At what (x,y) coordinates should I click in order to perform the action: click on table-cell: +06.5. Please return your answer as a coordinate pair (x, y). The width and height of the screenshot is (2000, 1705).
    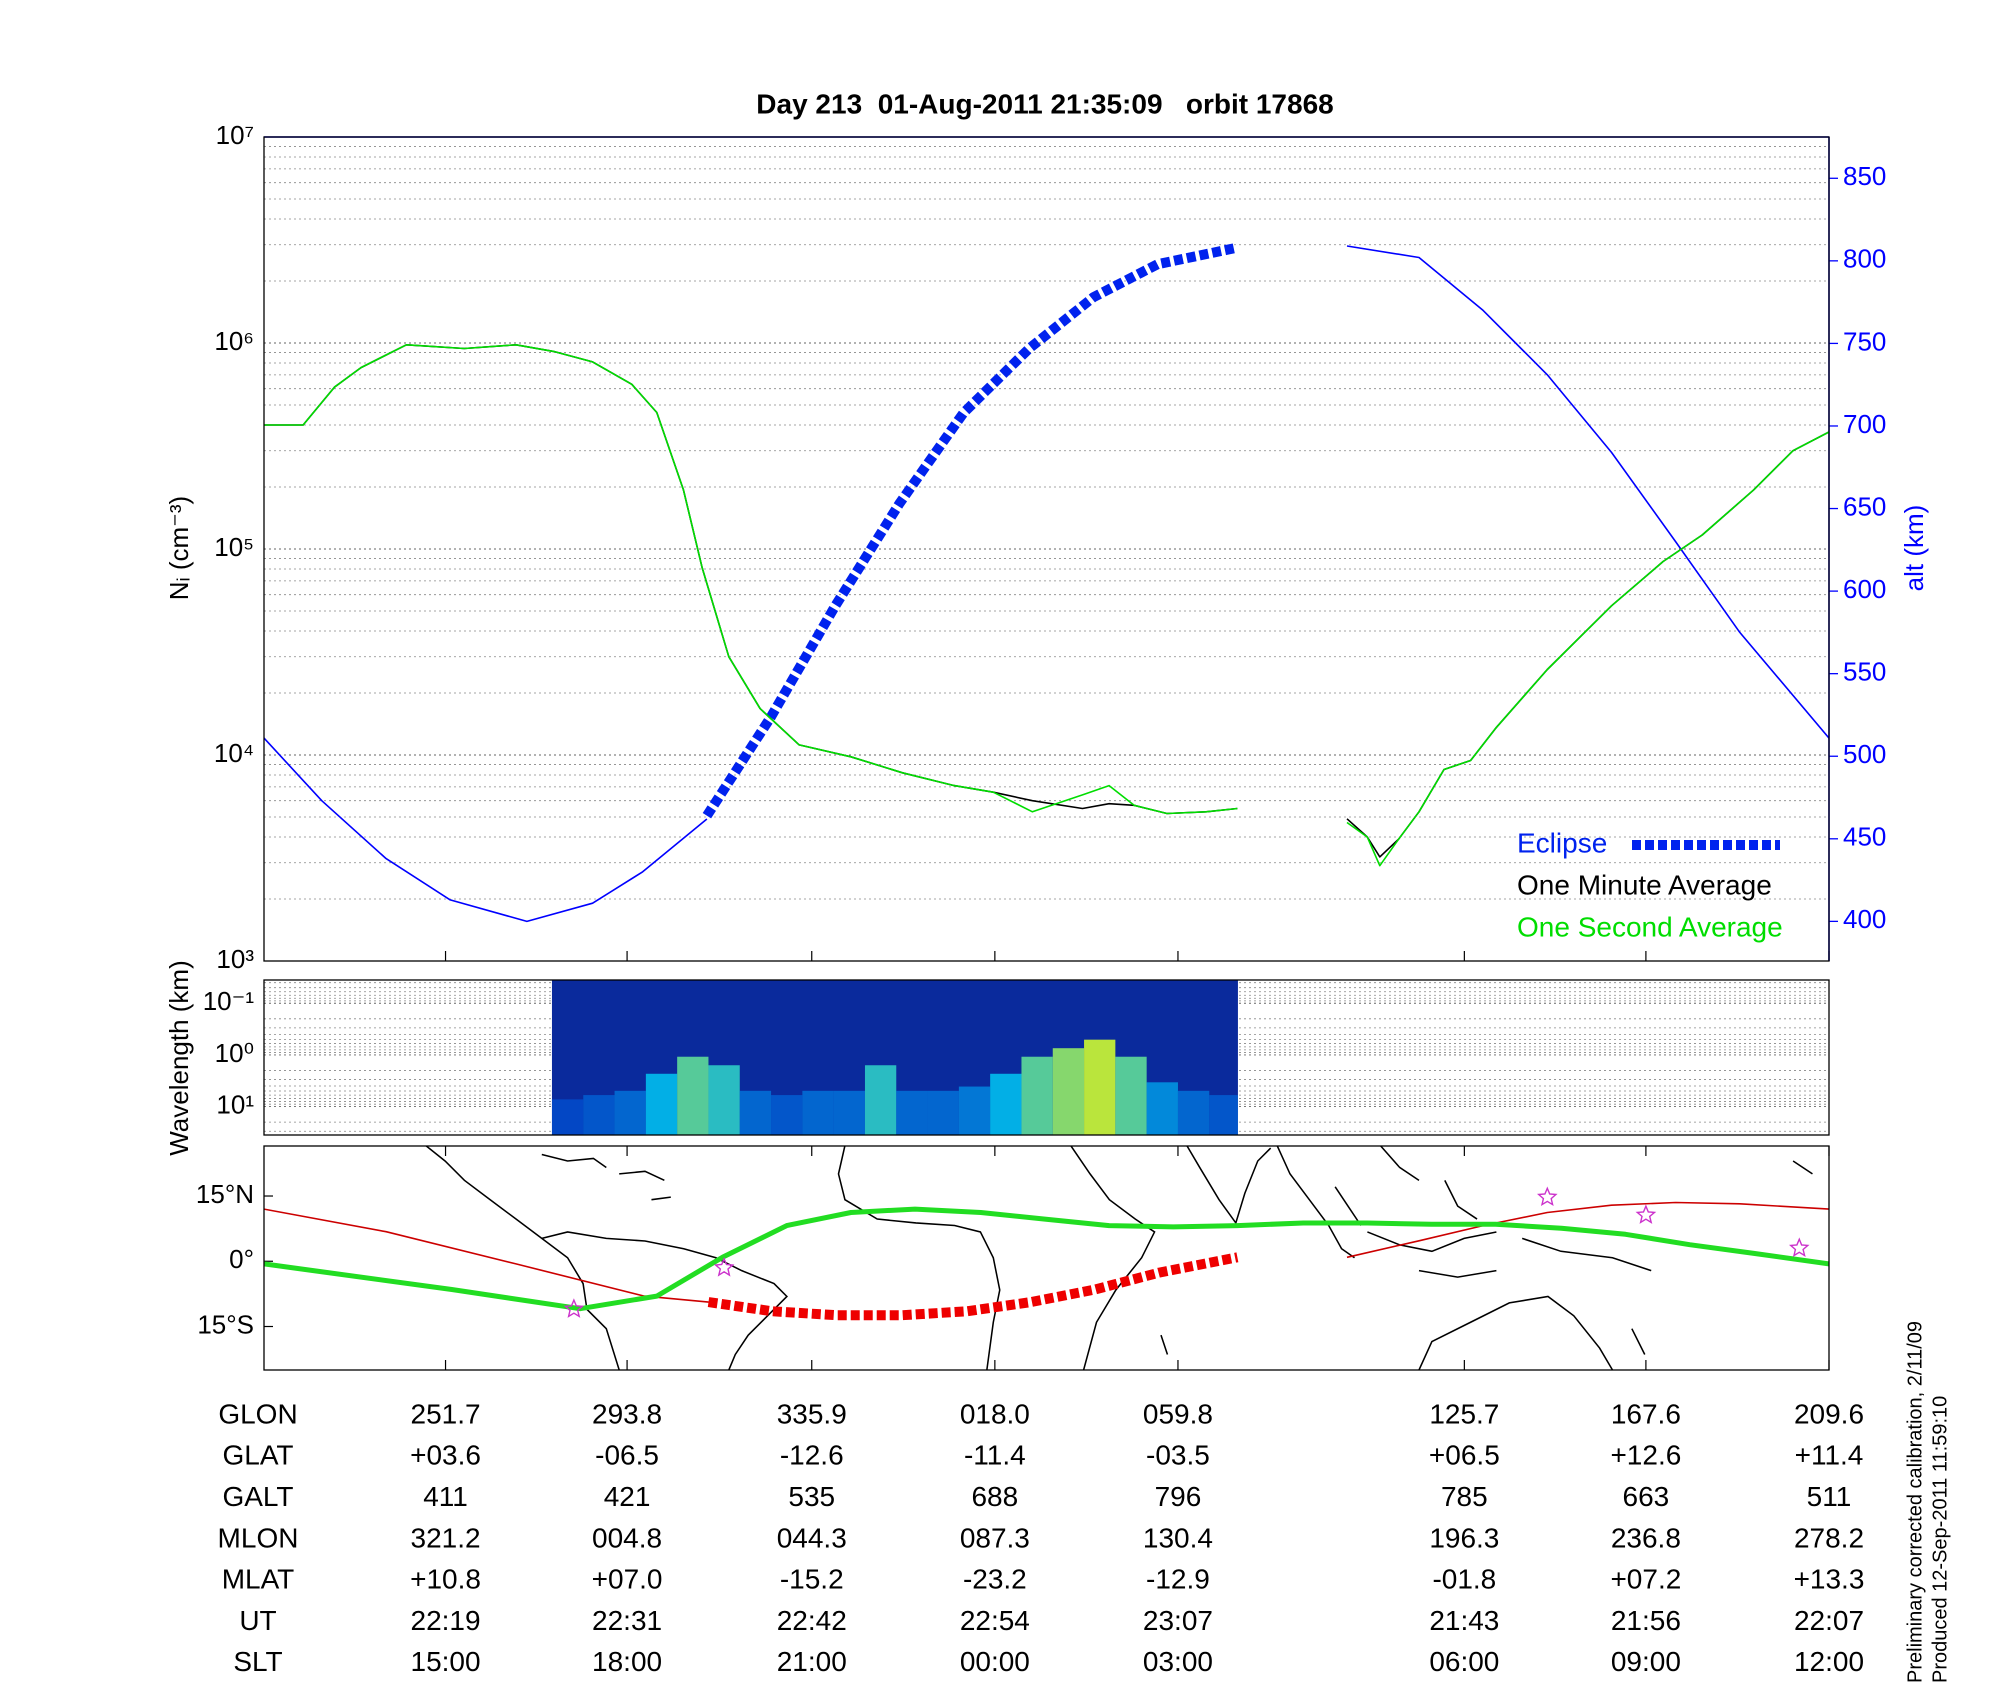
    Looking at the image, I should click on (1464, 1455).